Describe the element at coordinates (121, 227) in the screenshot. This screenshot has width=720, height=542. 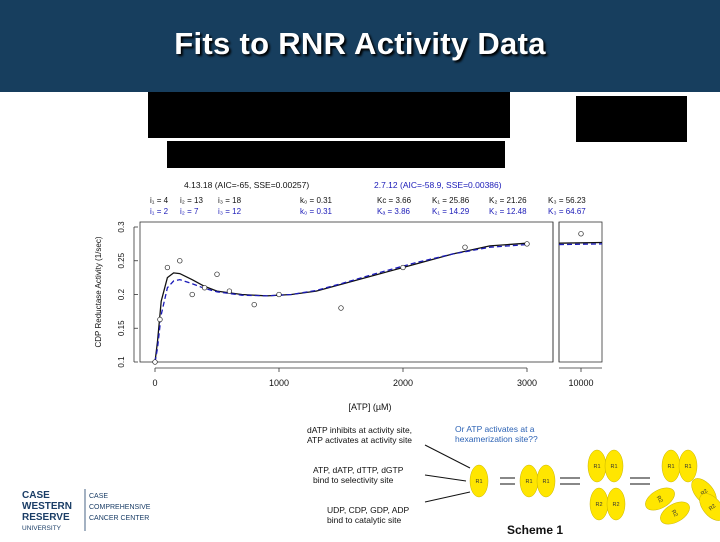
I see `y-tick-label: 0.3` at that location.